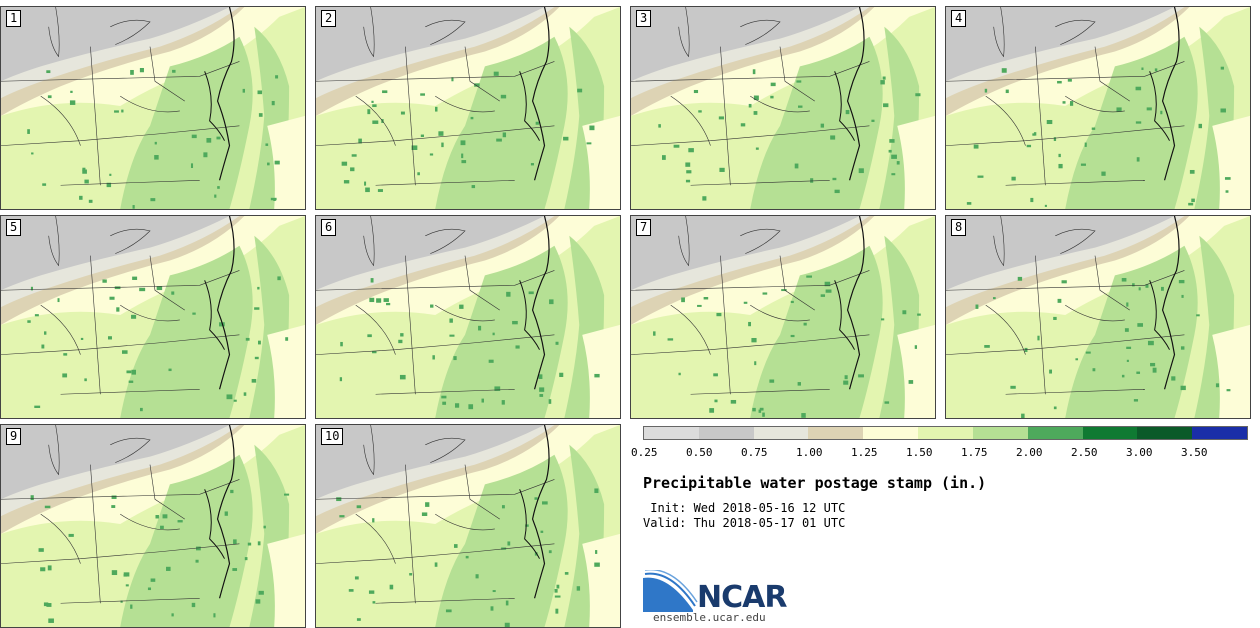 The image size is (1260, 628). I want to click on logo-name: NCAR, so click(742, 597).